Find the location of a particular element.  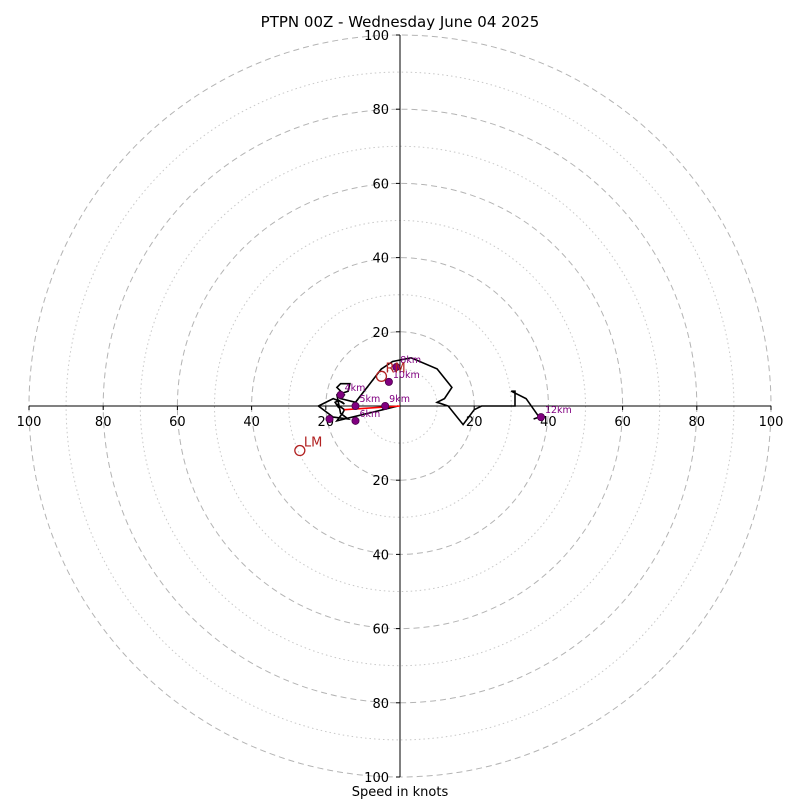

x-tick-label: 40 is located at coordinates (251, 422).